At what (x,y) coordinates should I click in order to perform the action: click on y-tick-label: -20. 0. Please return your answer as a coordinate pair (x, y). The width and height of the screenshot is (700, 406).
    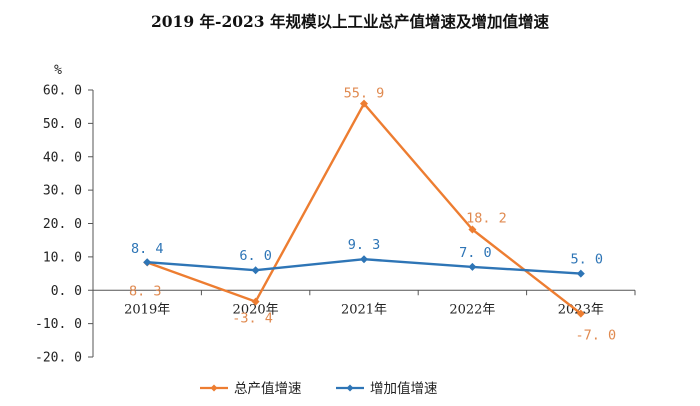
    Looking at the image, I should click on (58, 358).